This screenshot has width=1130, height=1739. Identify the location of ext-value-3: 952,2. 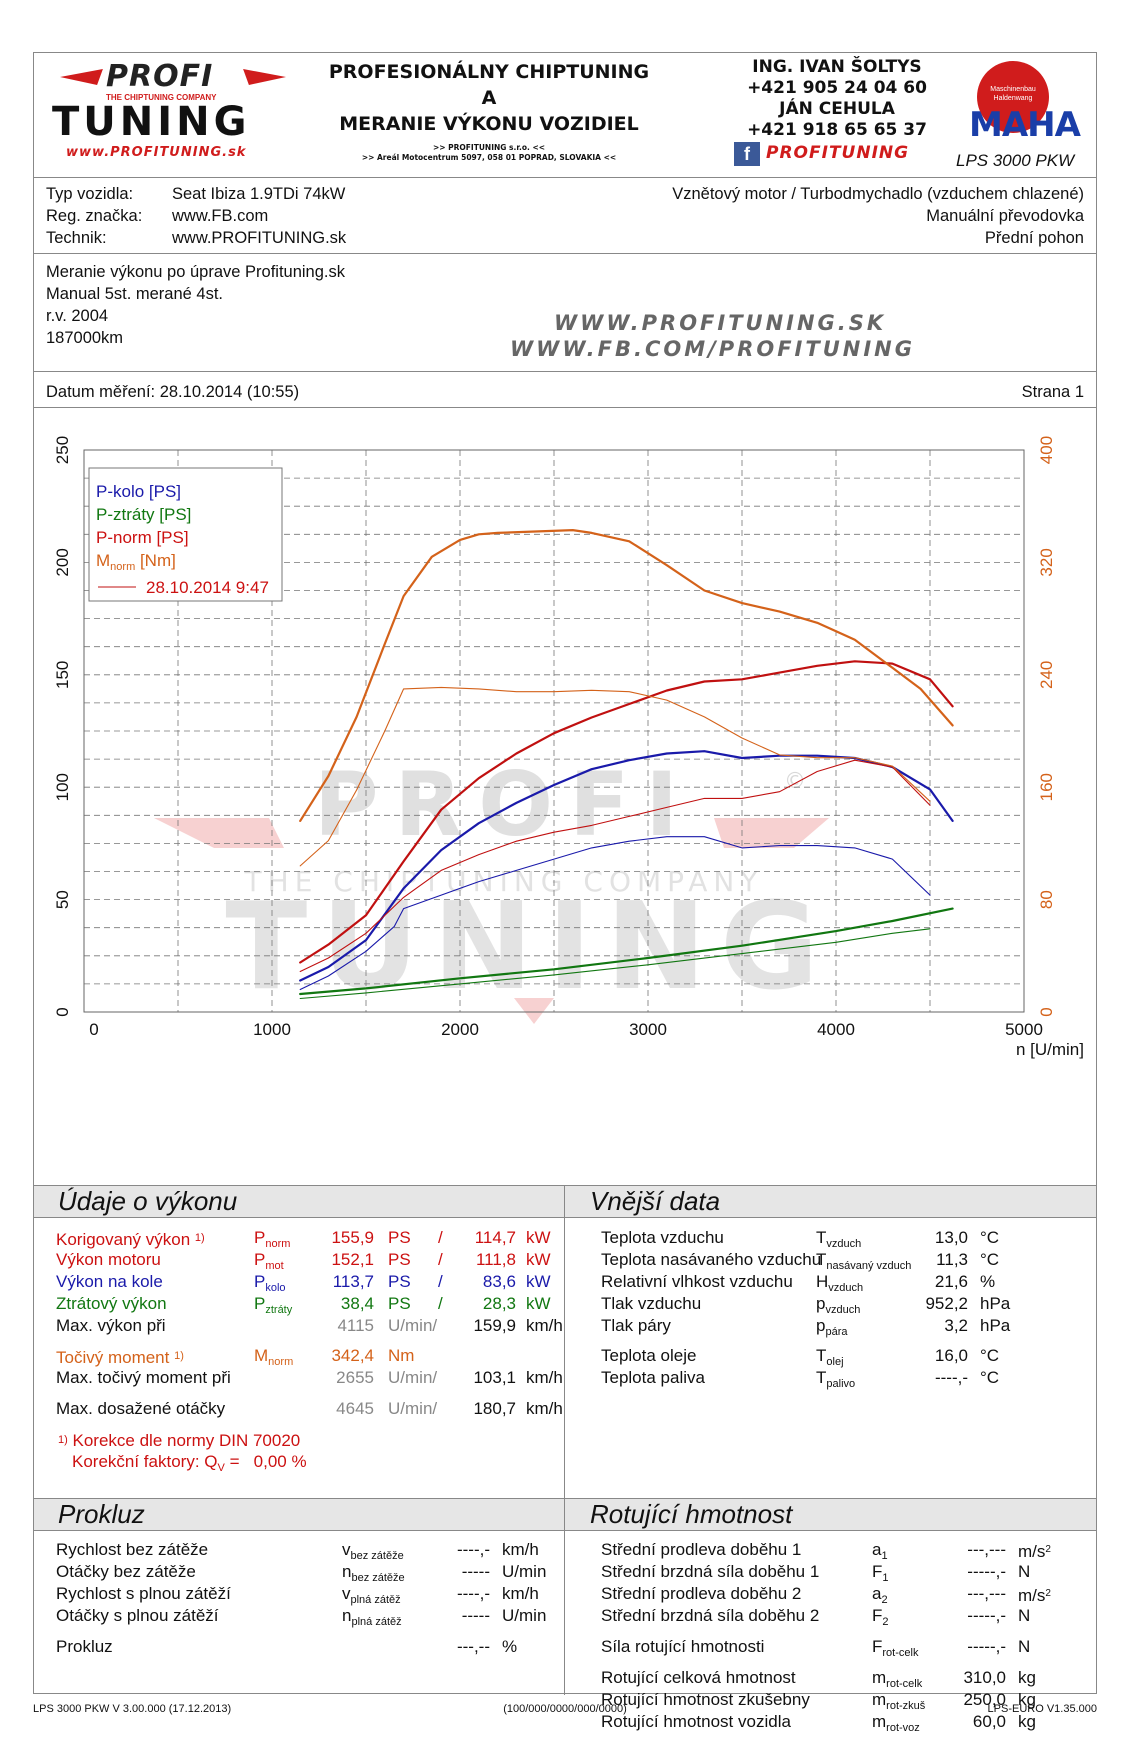
(946, 1303).